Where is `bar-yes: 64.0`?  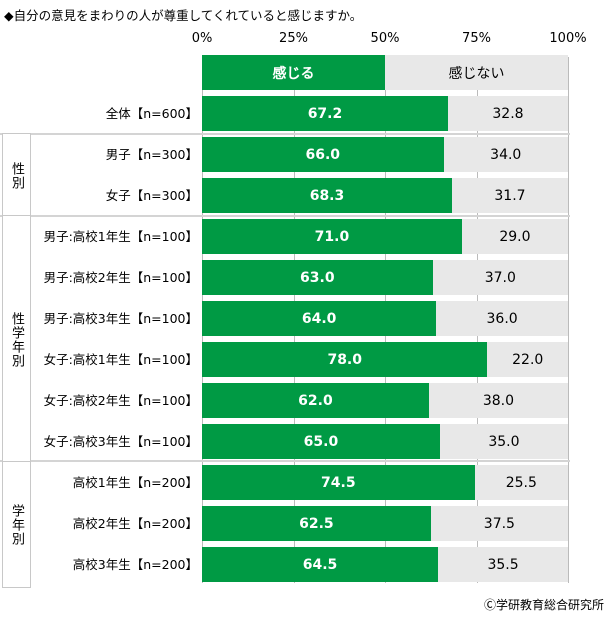 bar-yes: 64.0 is located at coordinates (319, 318).